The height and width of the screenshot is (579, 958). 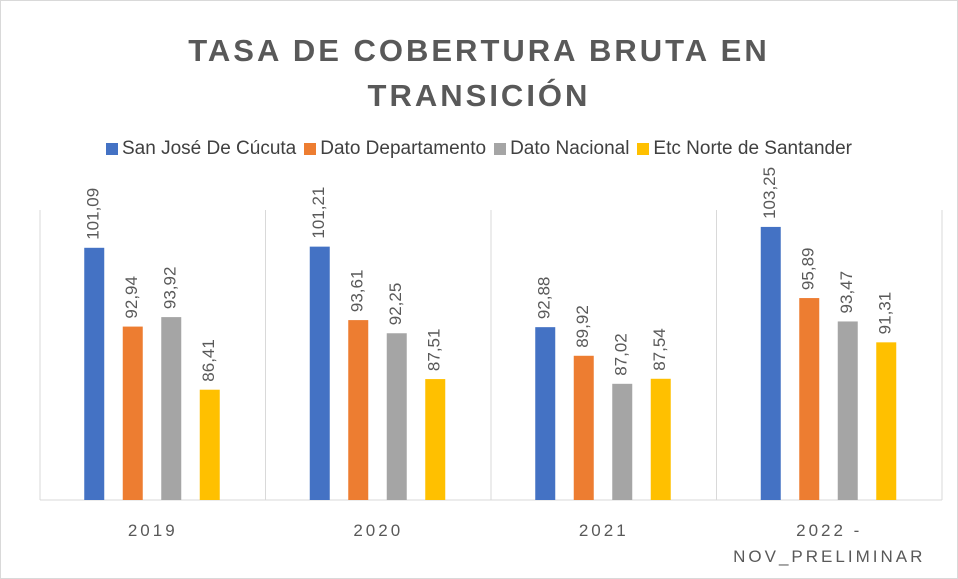 I want to click on data-label: 92,25, so click(x=395, y=304).